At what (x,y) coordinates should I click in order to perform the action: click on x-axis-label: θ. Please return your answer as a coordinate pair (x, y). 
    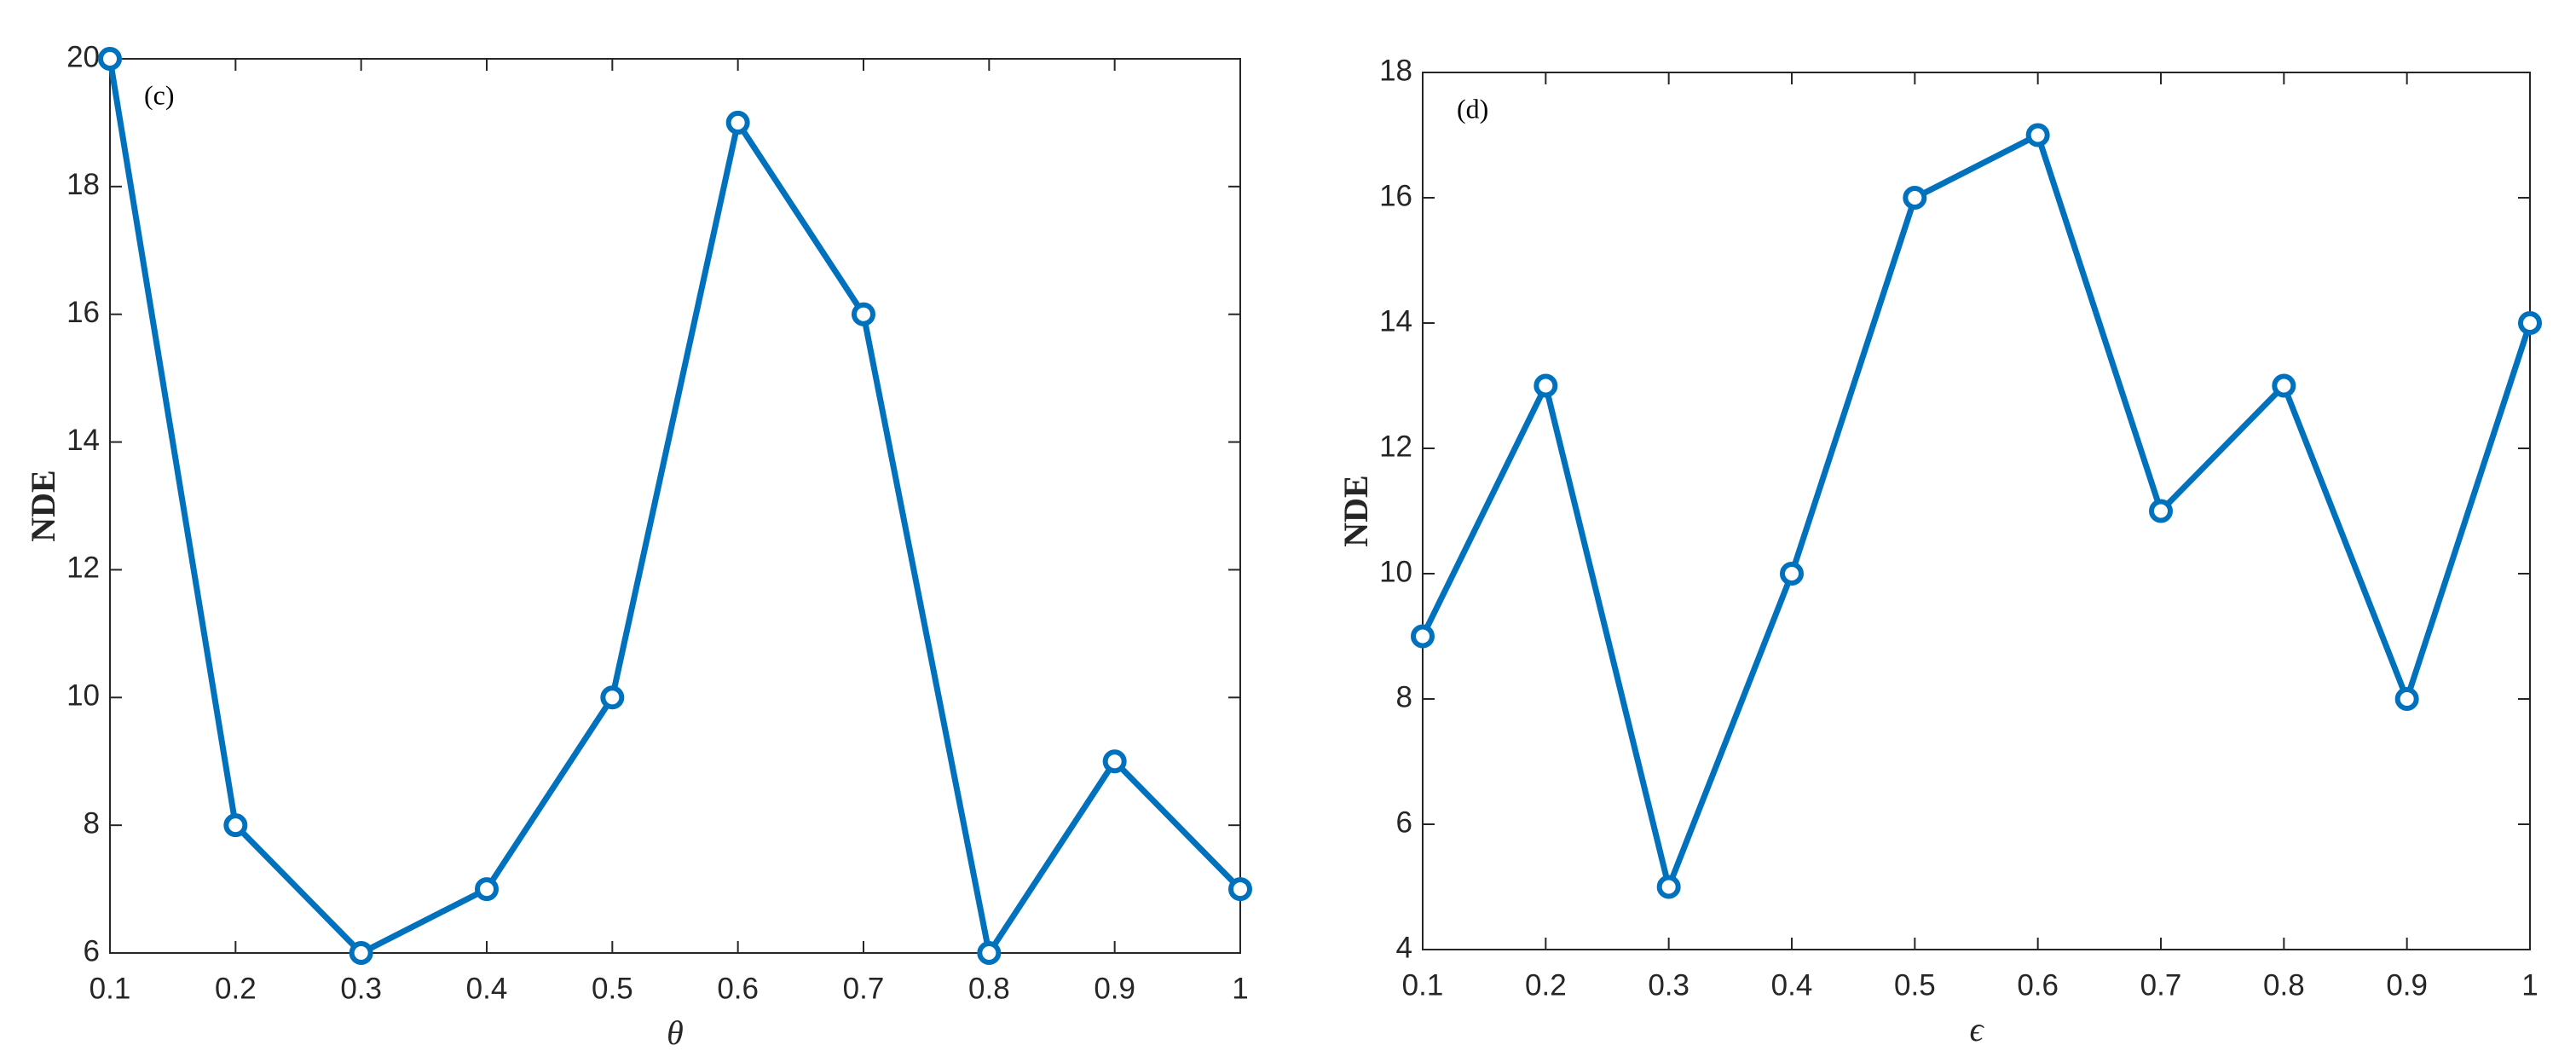
    Looking at the image, I should click on (675, 1032).